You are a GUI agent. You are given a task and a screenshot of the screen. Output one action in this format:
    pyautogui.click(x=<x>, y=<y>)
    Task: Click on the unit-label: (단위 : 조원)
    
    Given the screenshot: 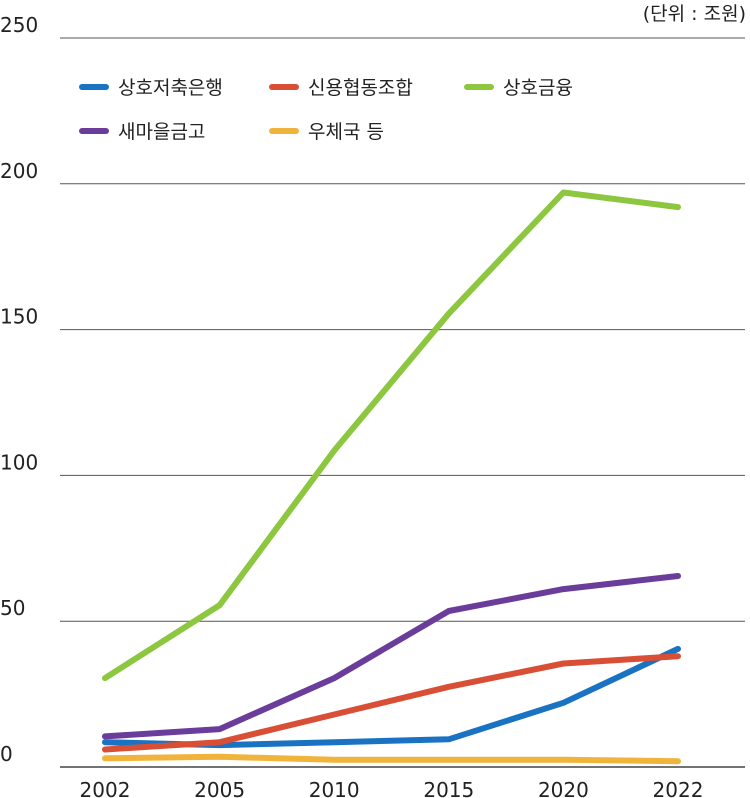 What is the action you would take?
    pyautogui.click(x=694, y=14)
    